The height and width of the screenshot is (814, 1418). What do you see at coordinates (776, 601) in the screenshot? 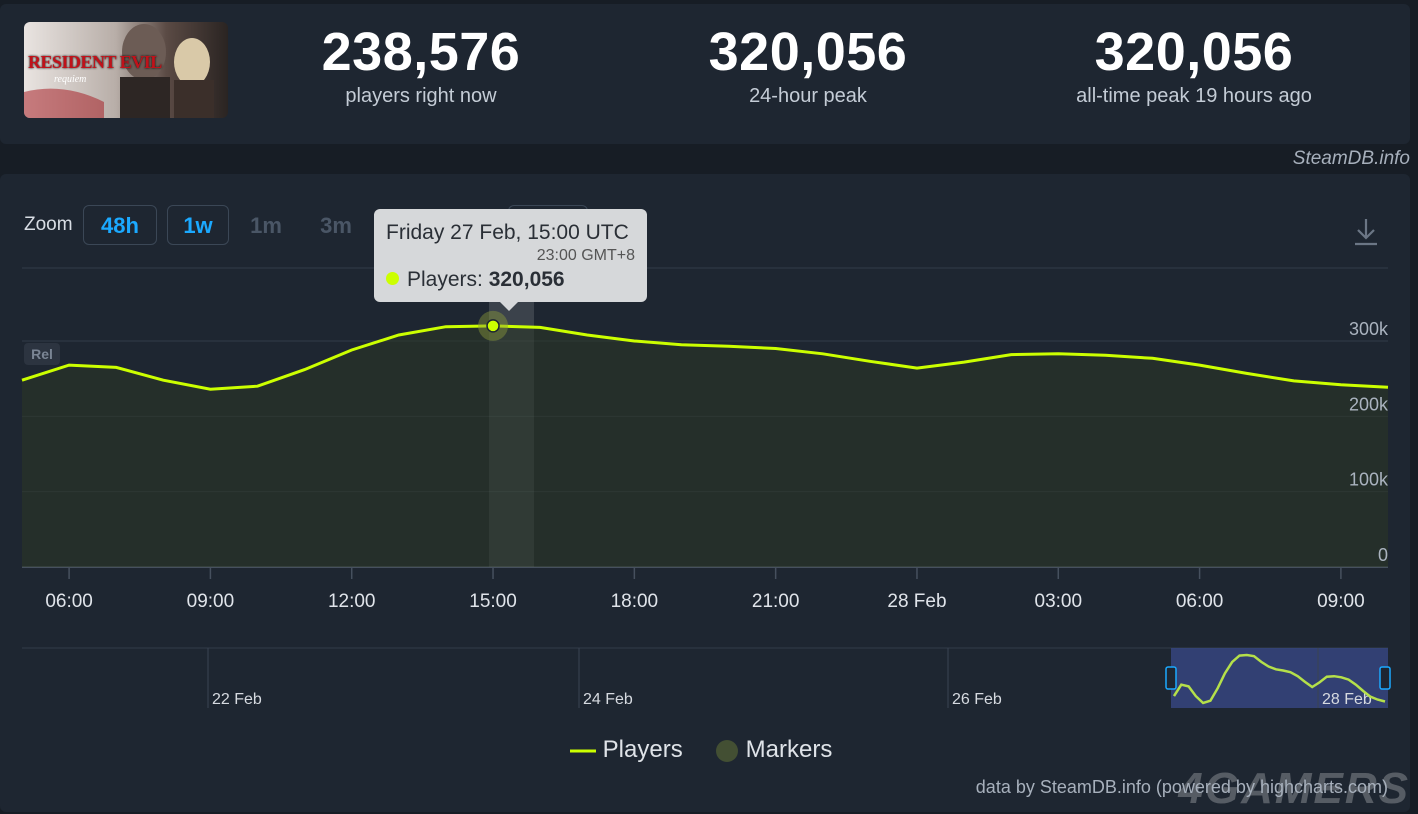
I see `x-tick-label: 21:00` at bounding box center [776, 601].